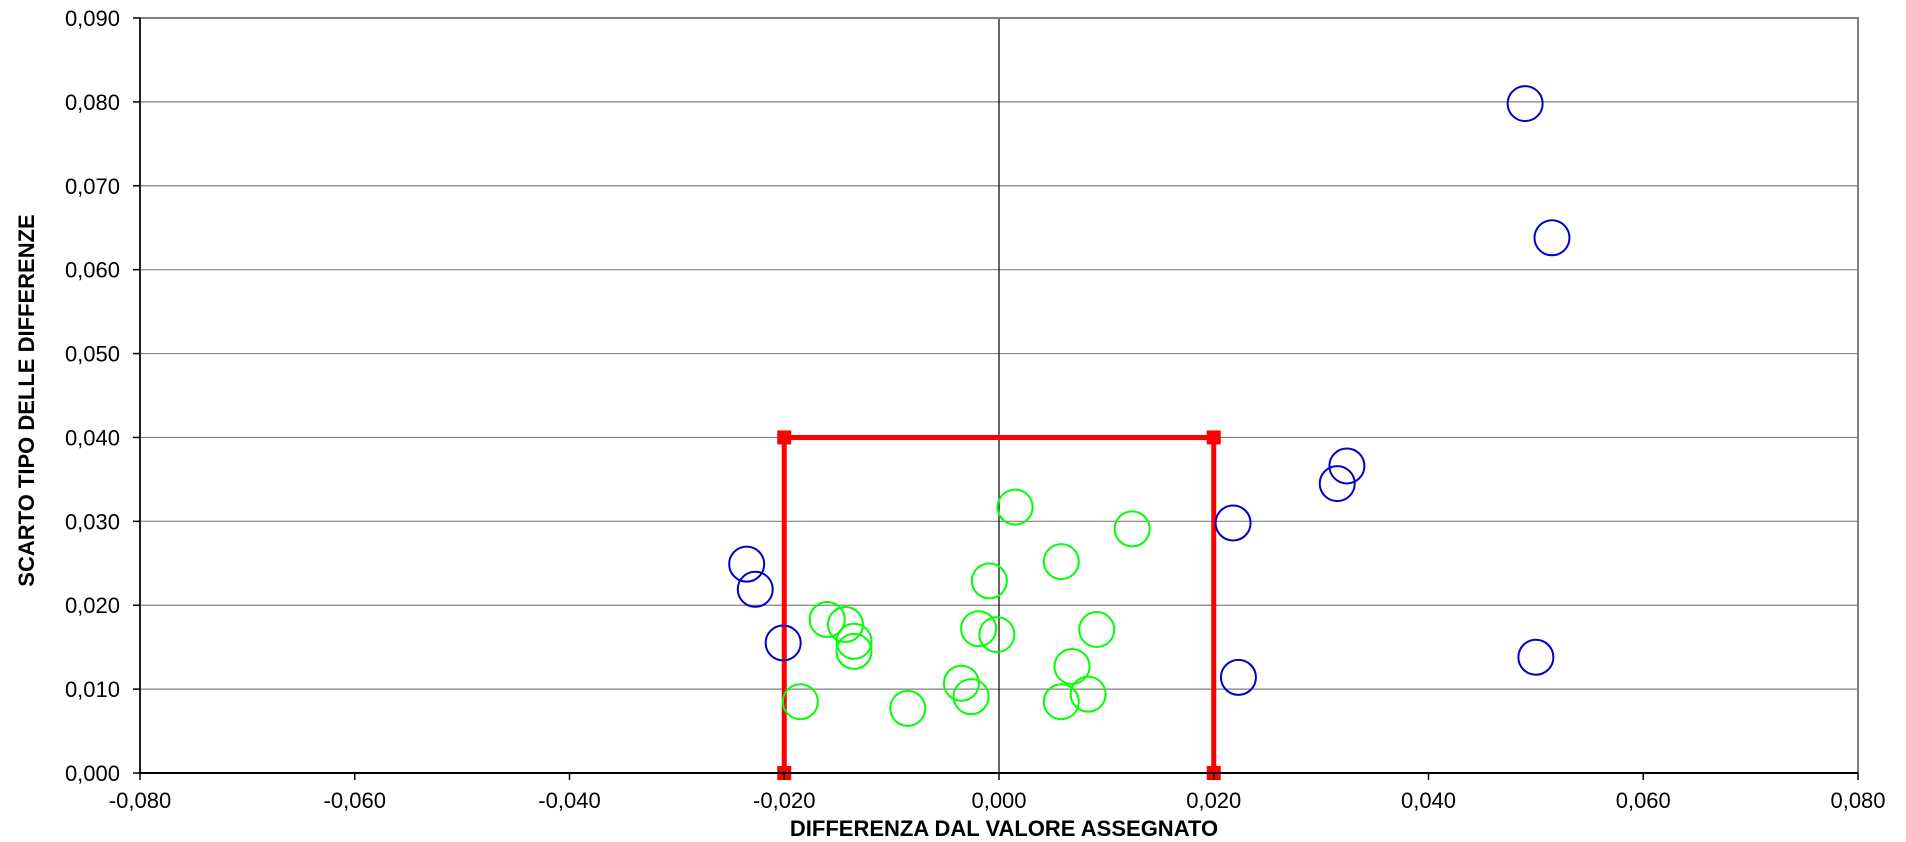  What do you see at coordinates (92, 521) in the screenshot?
I see `y-tick-label: 0,030` at bounding box center [92, 521].